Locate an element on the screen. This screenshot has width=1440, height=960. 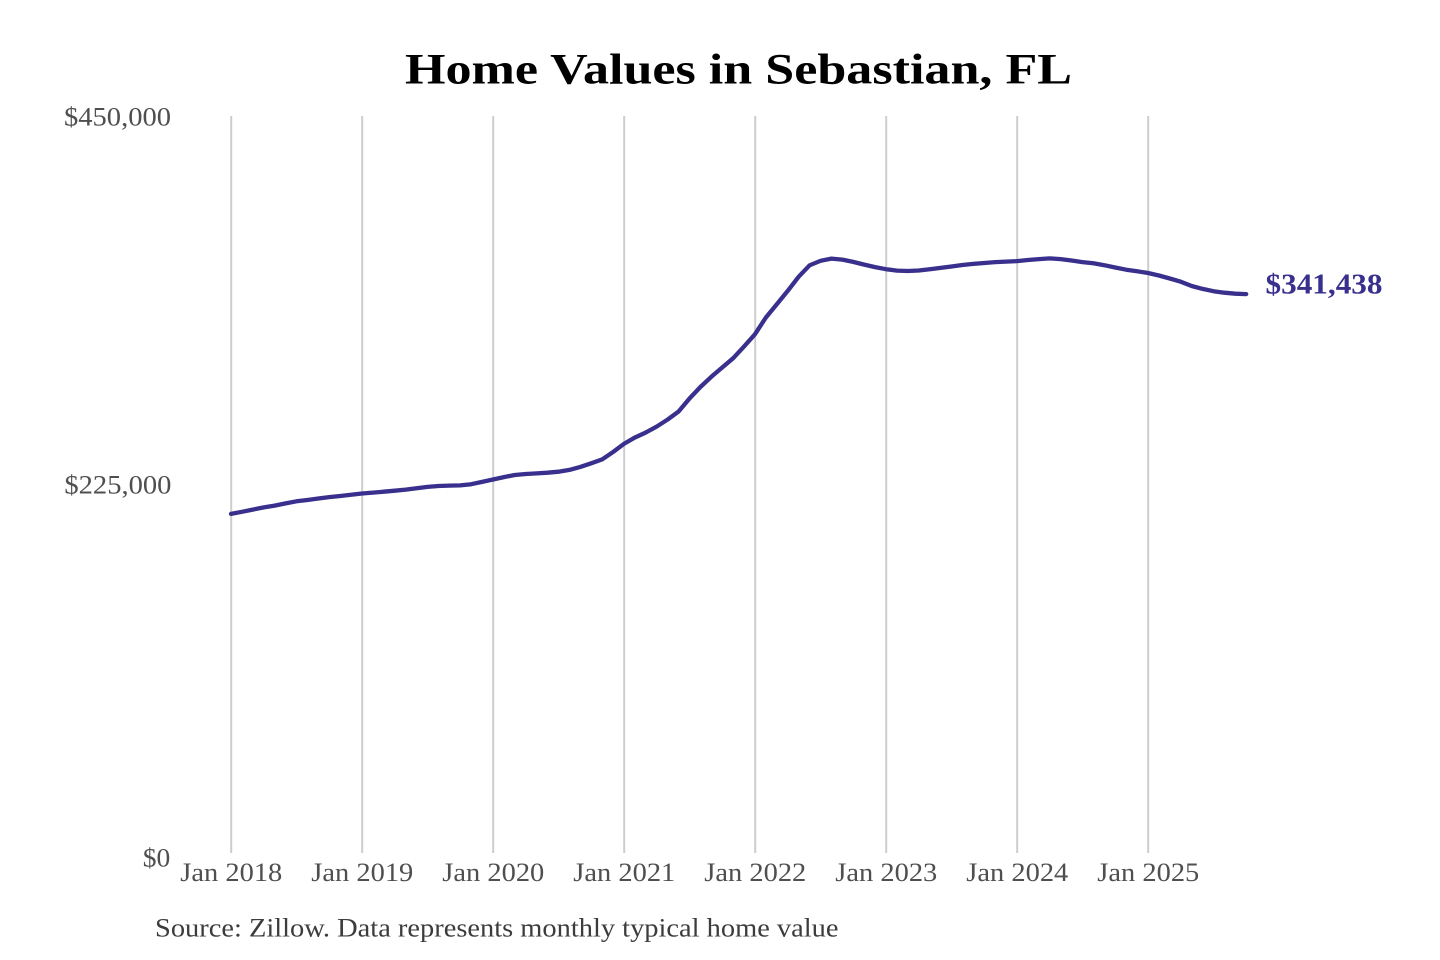
svg-text: $0 is located at coordinates (157, 857).